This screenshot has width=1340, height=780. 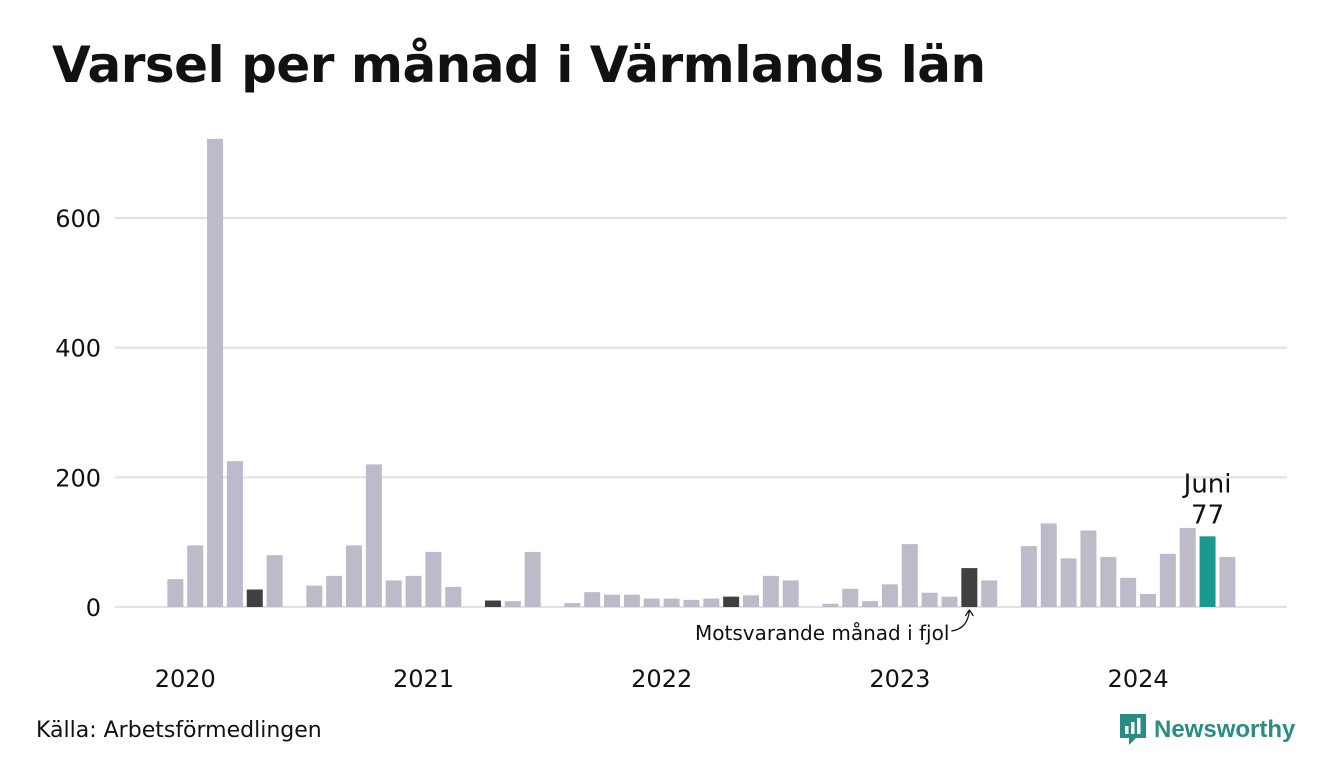 I want to click on x-axis: 2020 2021 2022 2023 2024, so click(x=662, y=679).